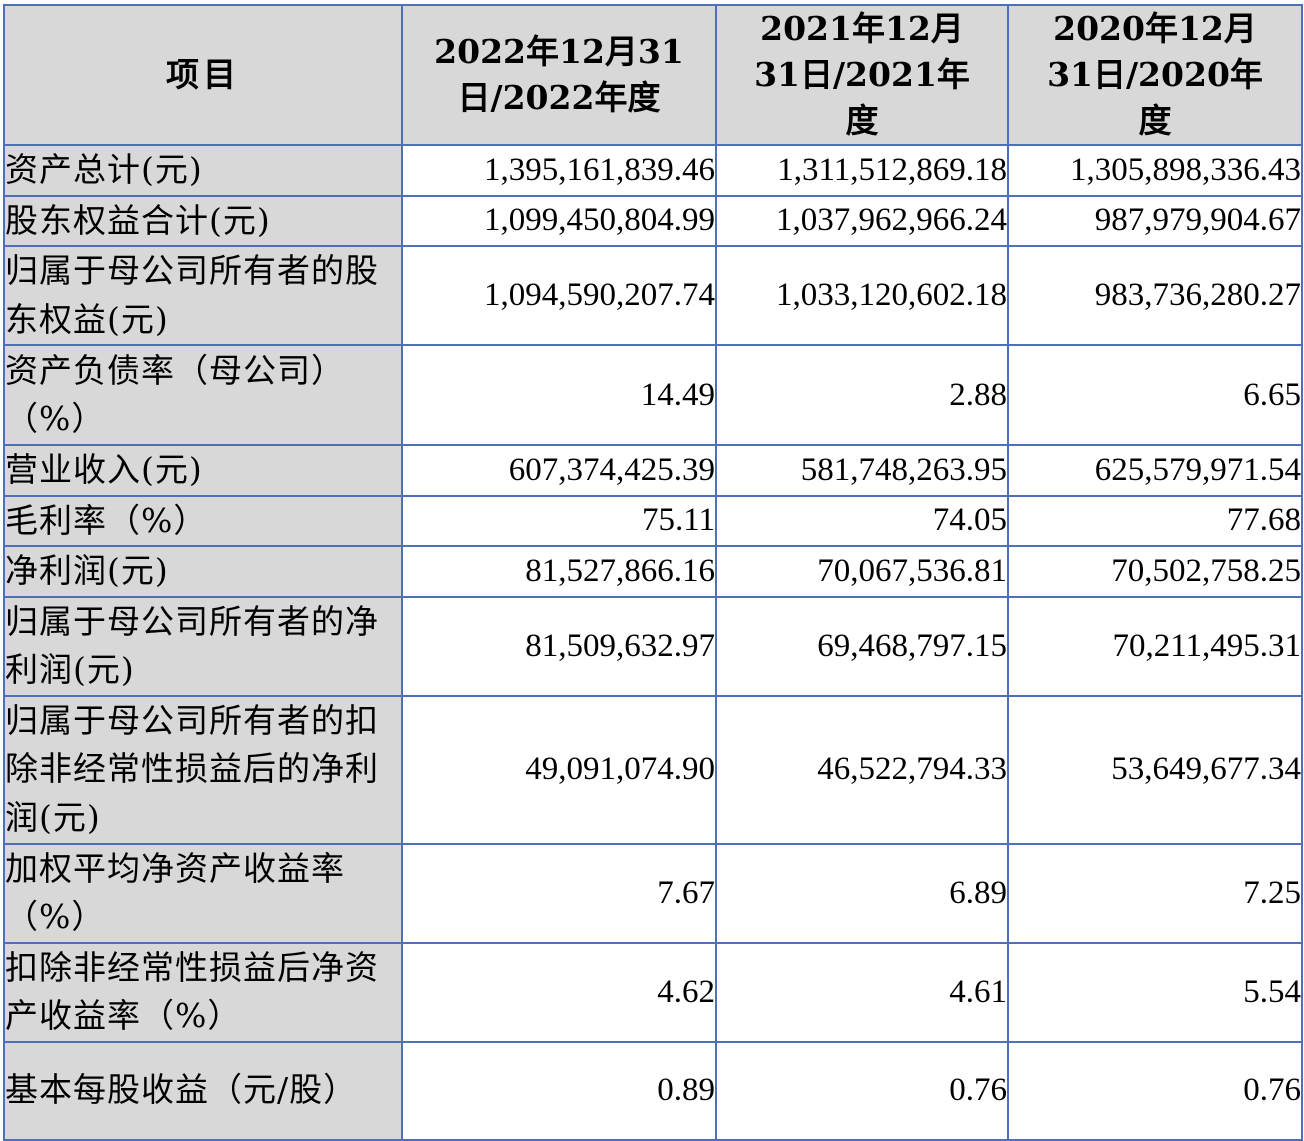 This screenshot has height=1141, width=1304. I want to click on table-row: 资产负债率（母公司）（%） 14.49 2.88 6.65, so click(653, 395).